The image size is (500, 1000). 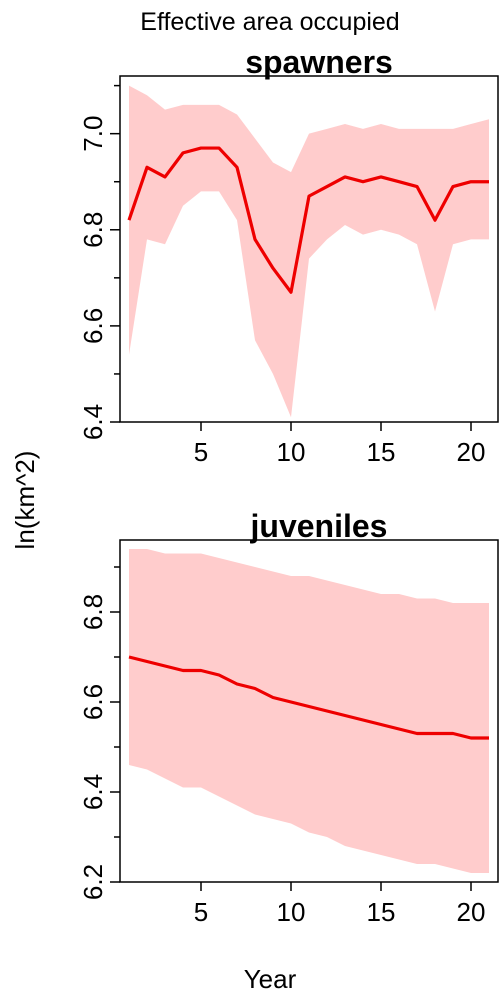 What do you see at coordinates (93, 882) in the screenshot?
I see `y-tick-label: 6.2` at bounding box center [93, 882].